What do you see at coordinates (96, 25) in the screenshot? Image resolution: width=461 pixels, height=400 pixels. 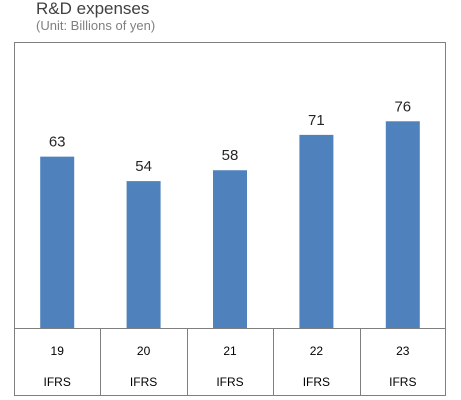 I see `chart-subtitle: (Unit: Billions of yen)` at bounding box center [96, 25].